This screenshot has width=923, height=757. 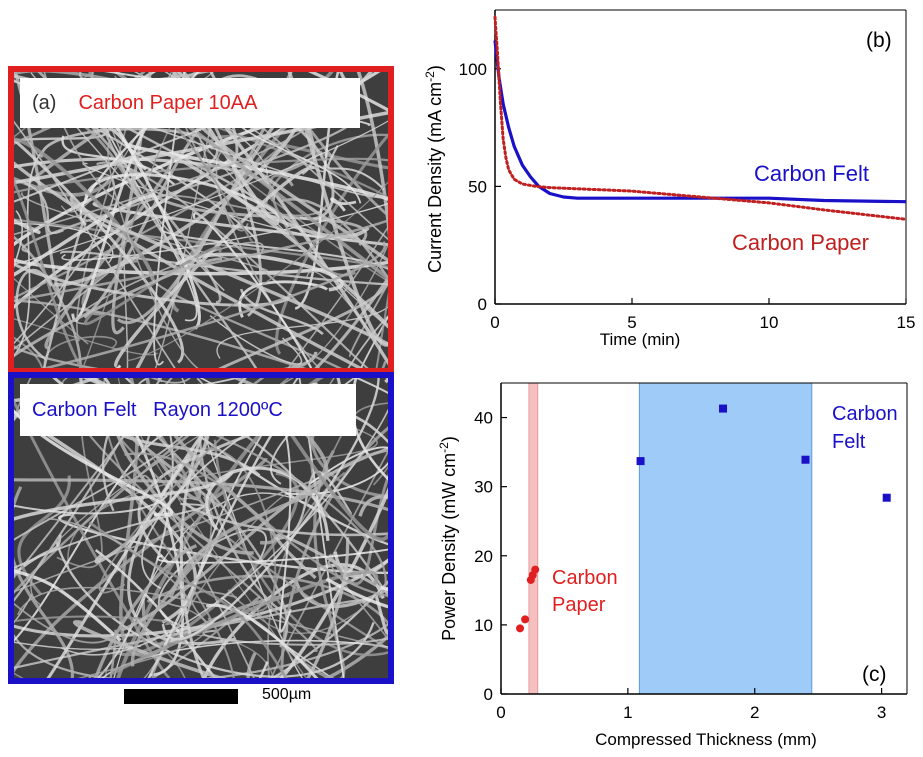 I want to click on chart-c-y-tick-label: 10, so click(x=483, y=625).